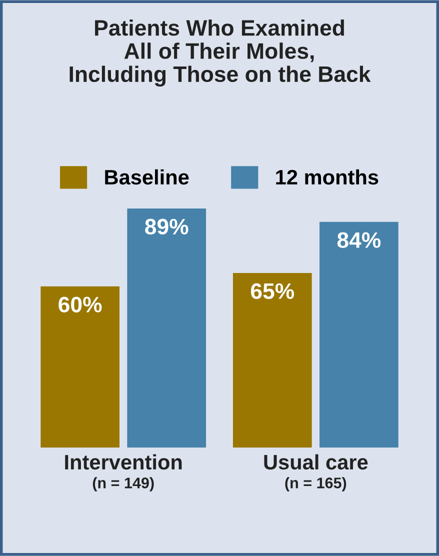 Image resolution: width=439 pixels, height=556 pixels. I want to click on legend-label: Baseline, so click(147, 177).